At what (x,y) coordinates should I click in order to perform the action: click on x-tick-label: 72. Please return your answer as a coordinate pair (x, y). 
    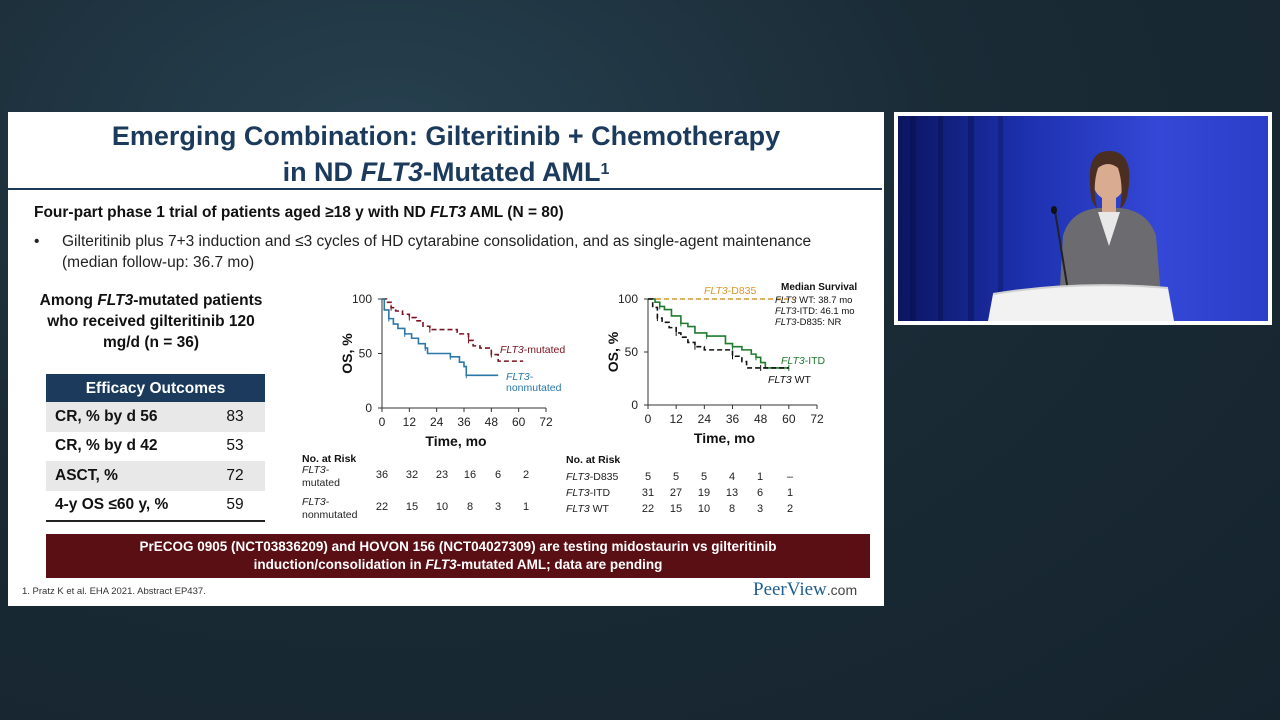
    Looking at the image, I should click on (546, 422).